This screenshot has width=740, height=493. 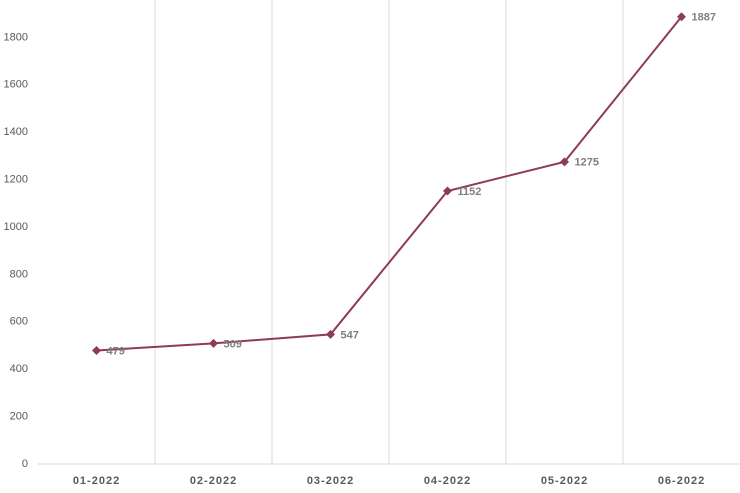 I want to click on y-tick-label: 400, so click(x=19, y=369).